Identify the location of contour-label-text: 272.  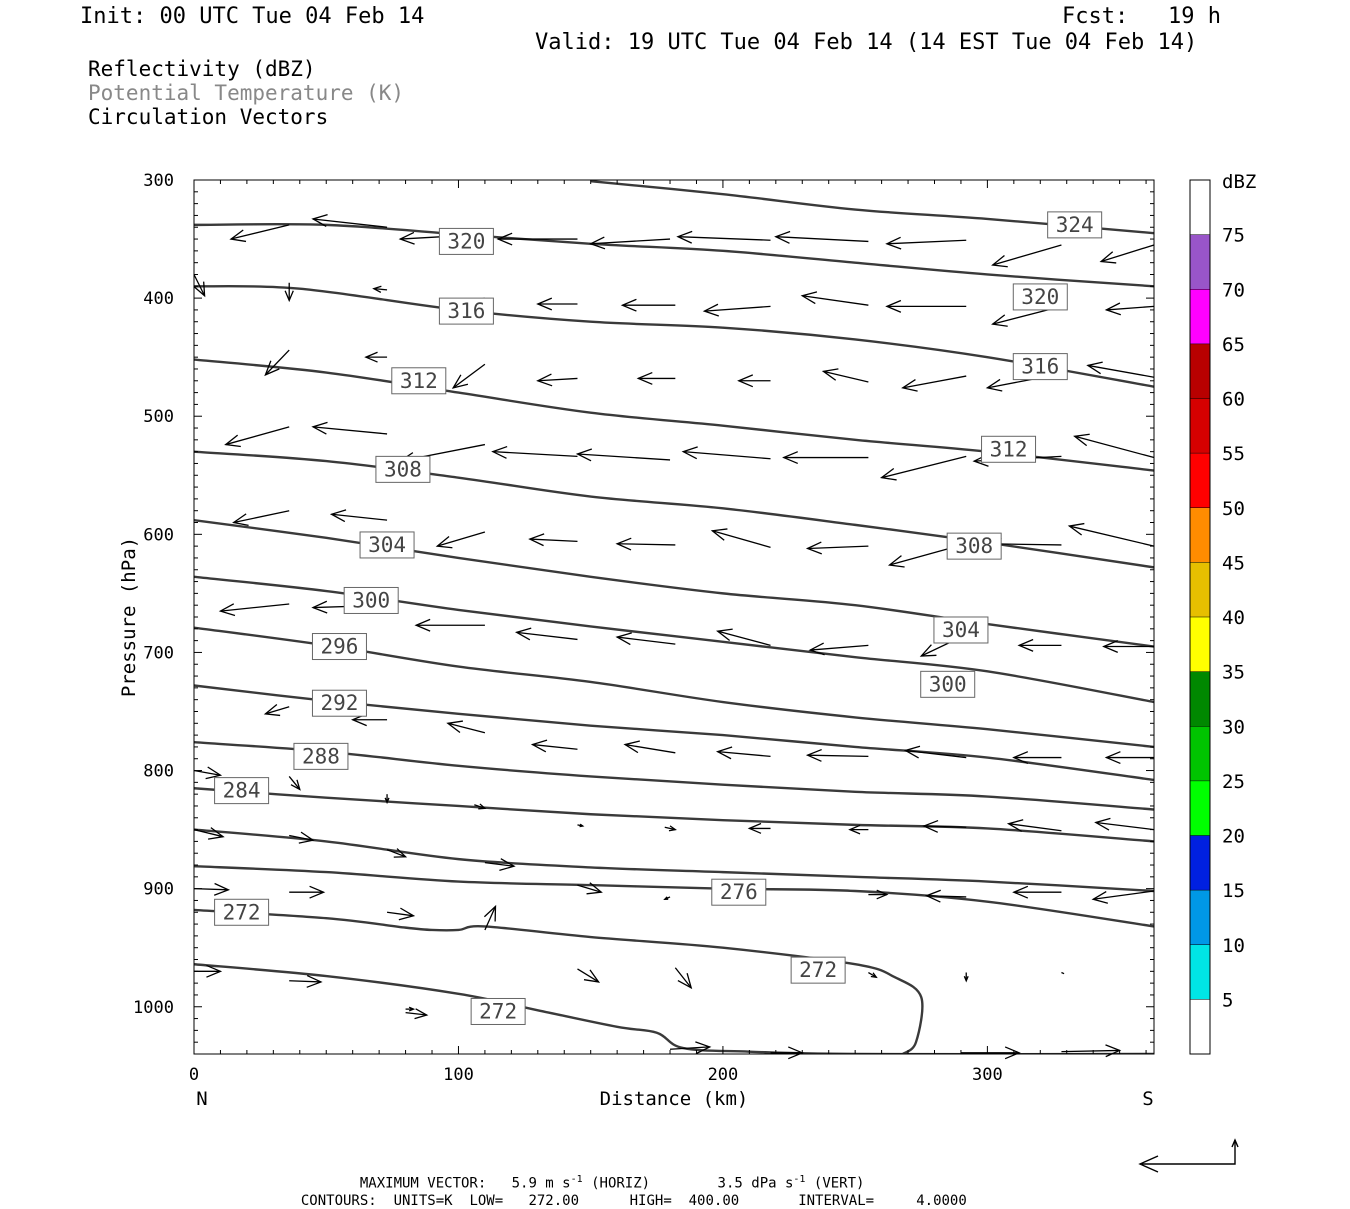
(498, 1011).